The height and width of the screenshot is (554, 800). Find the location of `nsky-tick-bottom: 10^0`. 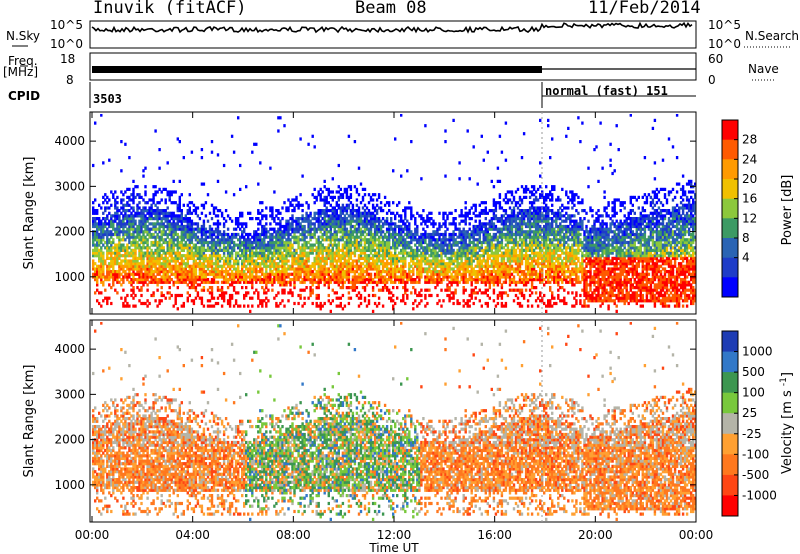

nsky-tick-bottom: 10^0 is located at coordinates (66, 44).